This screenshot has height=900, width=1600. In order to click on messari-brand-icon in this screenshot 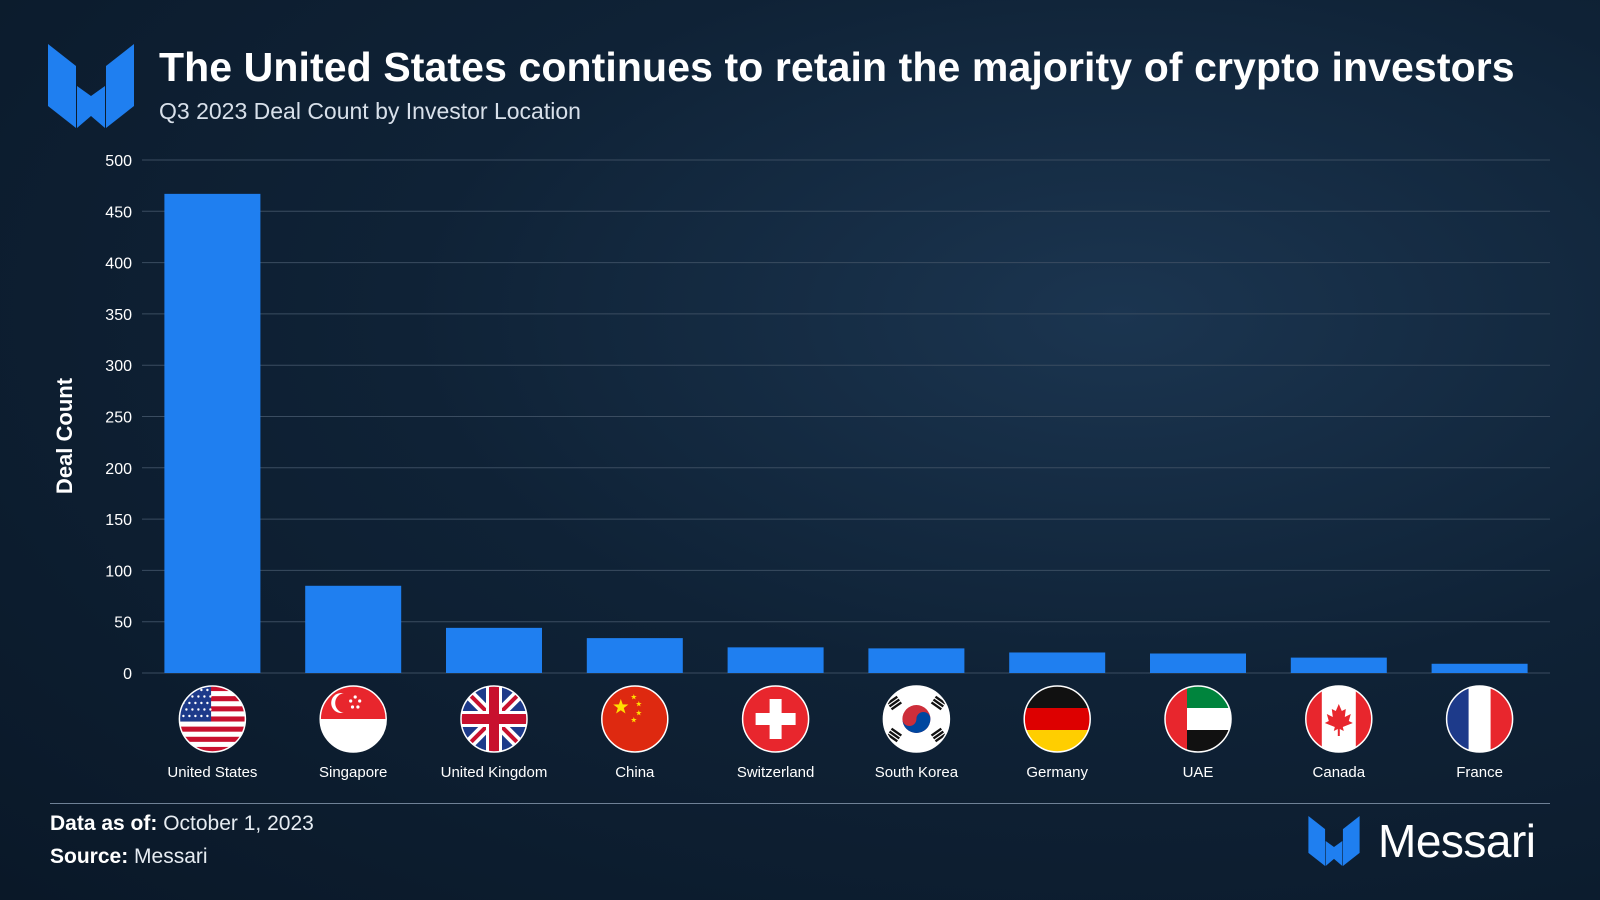, I will do `click(1334, 841)`.